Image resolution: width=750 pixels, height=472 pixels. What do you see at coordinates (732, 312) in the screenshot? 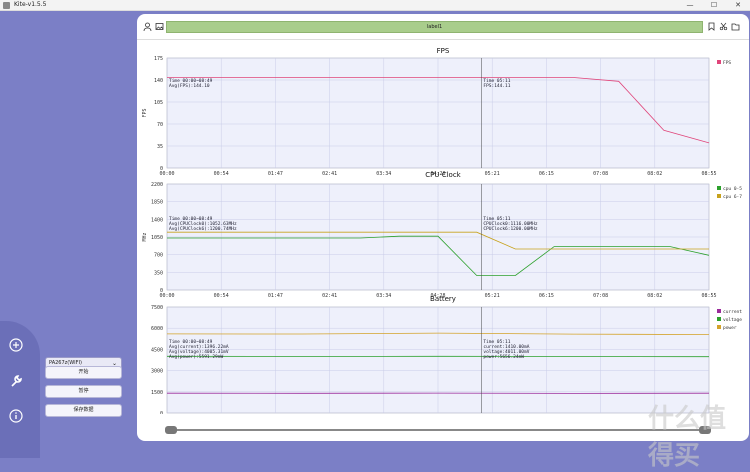
I see `battery-legend-label: current` at bounding box center [732, 312].